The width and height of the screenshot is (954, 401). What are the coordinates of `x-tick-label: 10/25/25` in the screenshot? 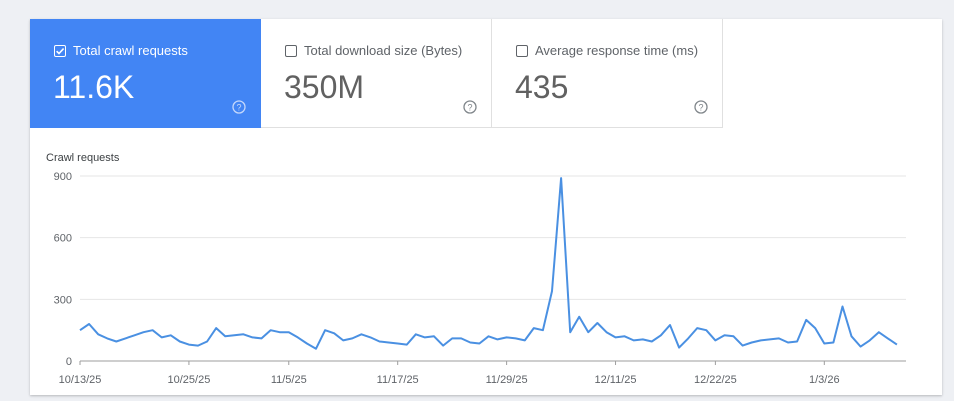 It's located at (189, 380).